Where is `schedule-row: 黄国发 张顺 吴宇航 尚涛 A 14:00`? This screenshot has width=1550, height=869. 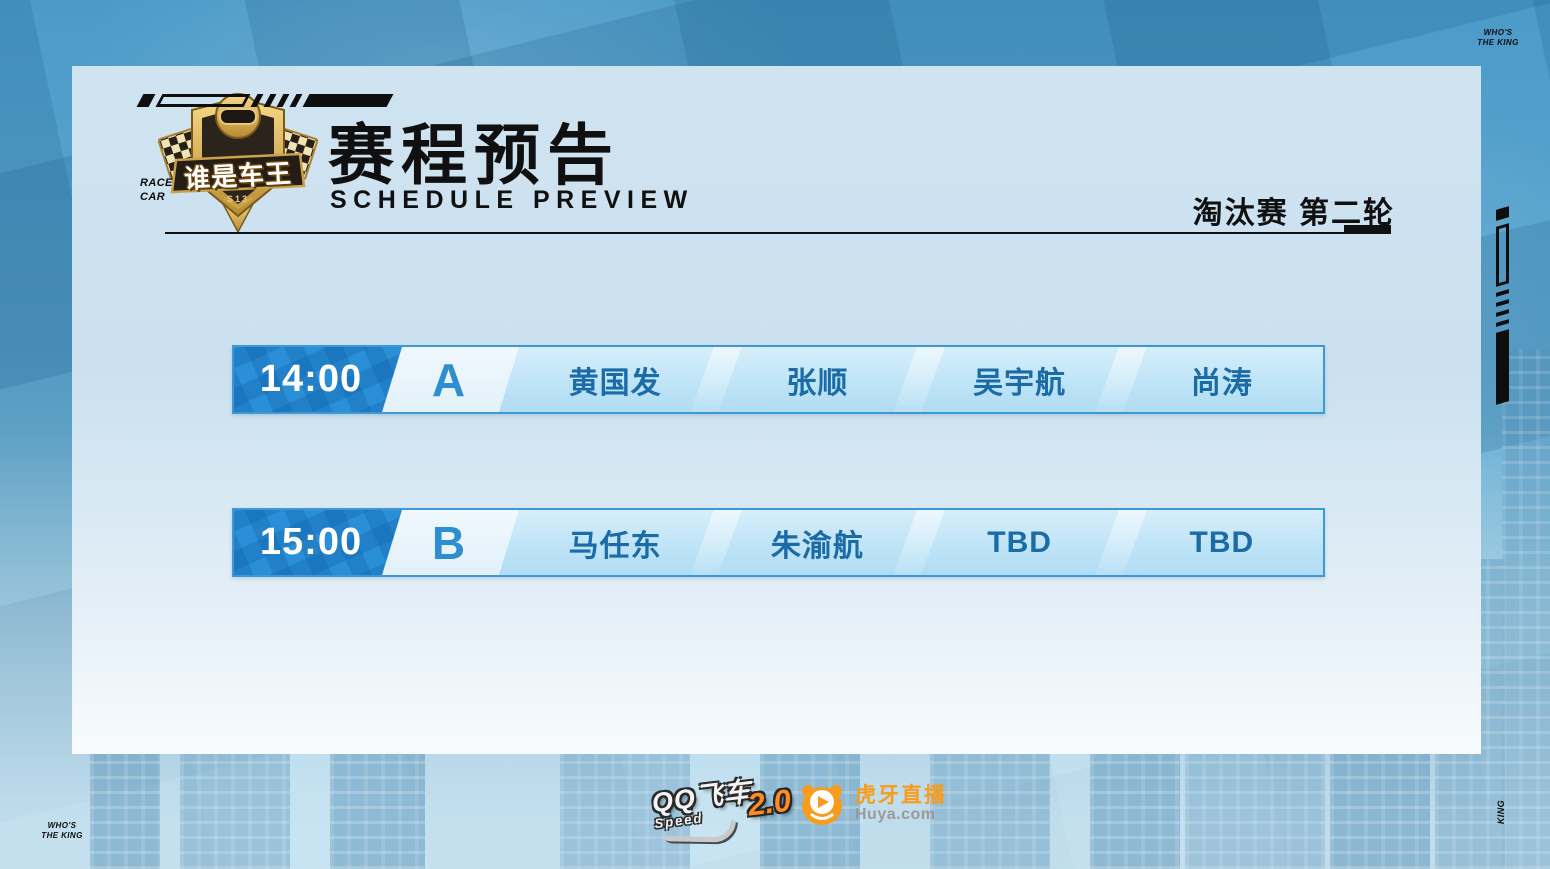 schedule-row: 黄国发 张顺 吴宇航 尚涛 A 14:00 is located at coordinates (778, 379).